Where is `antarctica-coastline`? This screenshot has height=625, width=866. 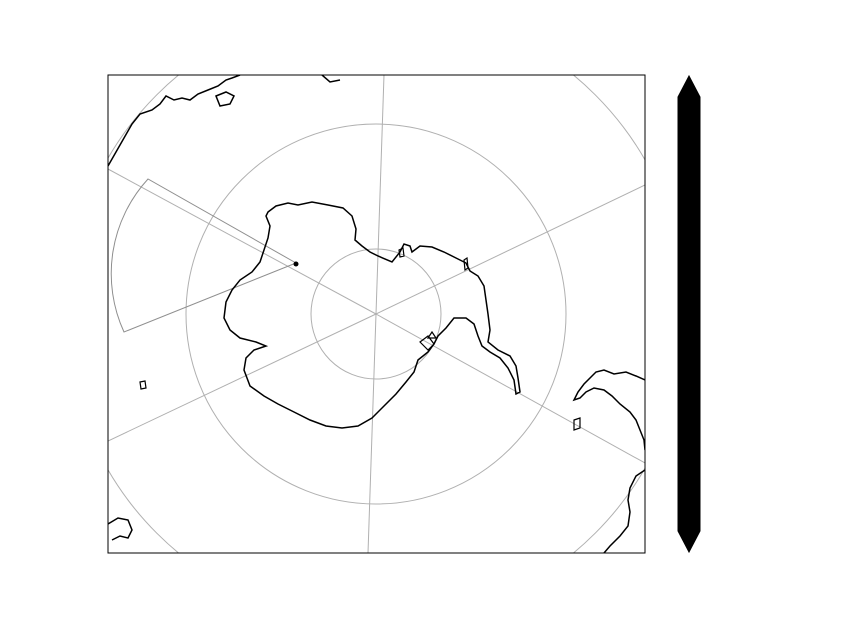 antarctica-coastline is located at coordinates (372, 315).